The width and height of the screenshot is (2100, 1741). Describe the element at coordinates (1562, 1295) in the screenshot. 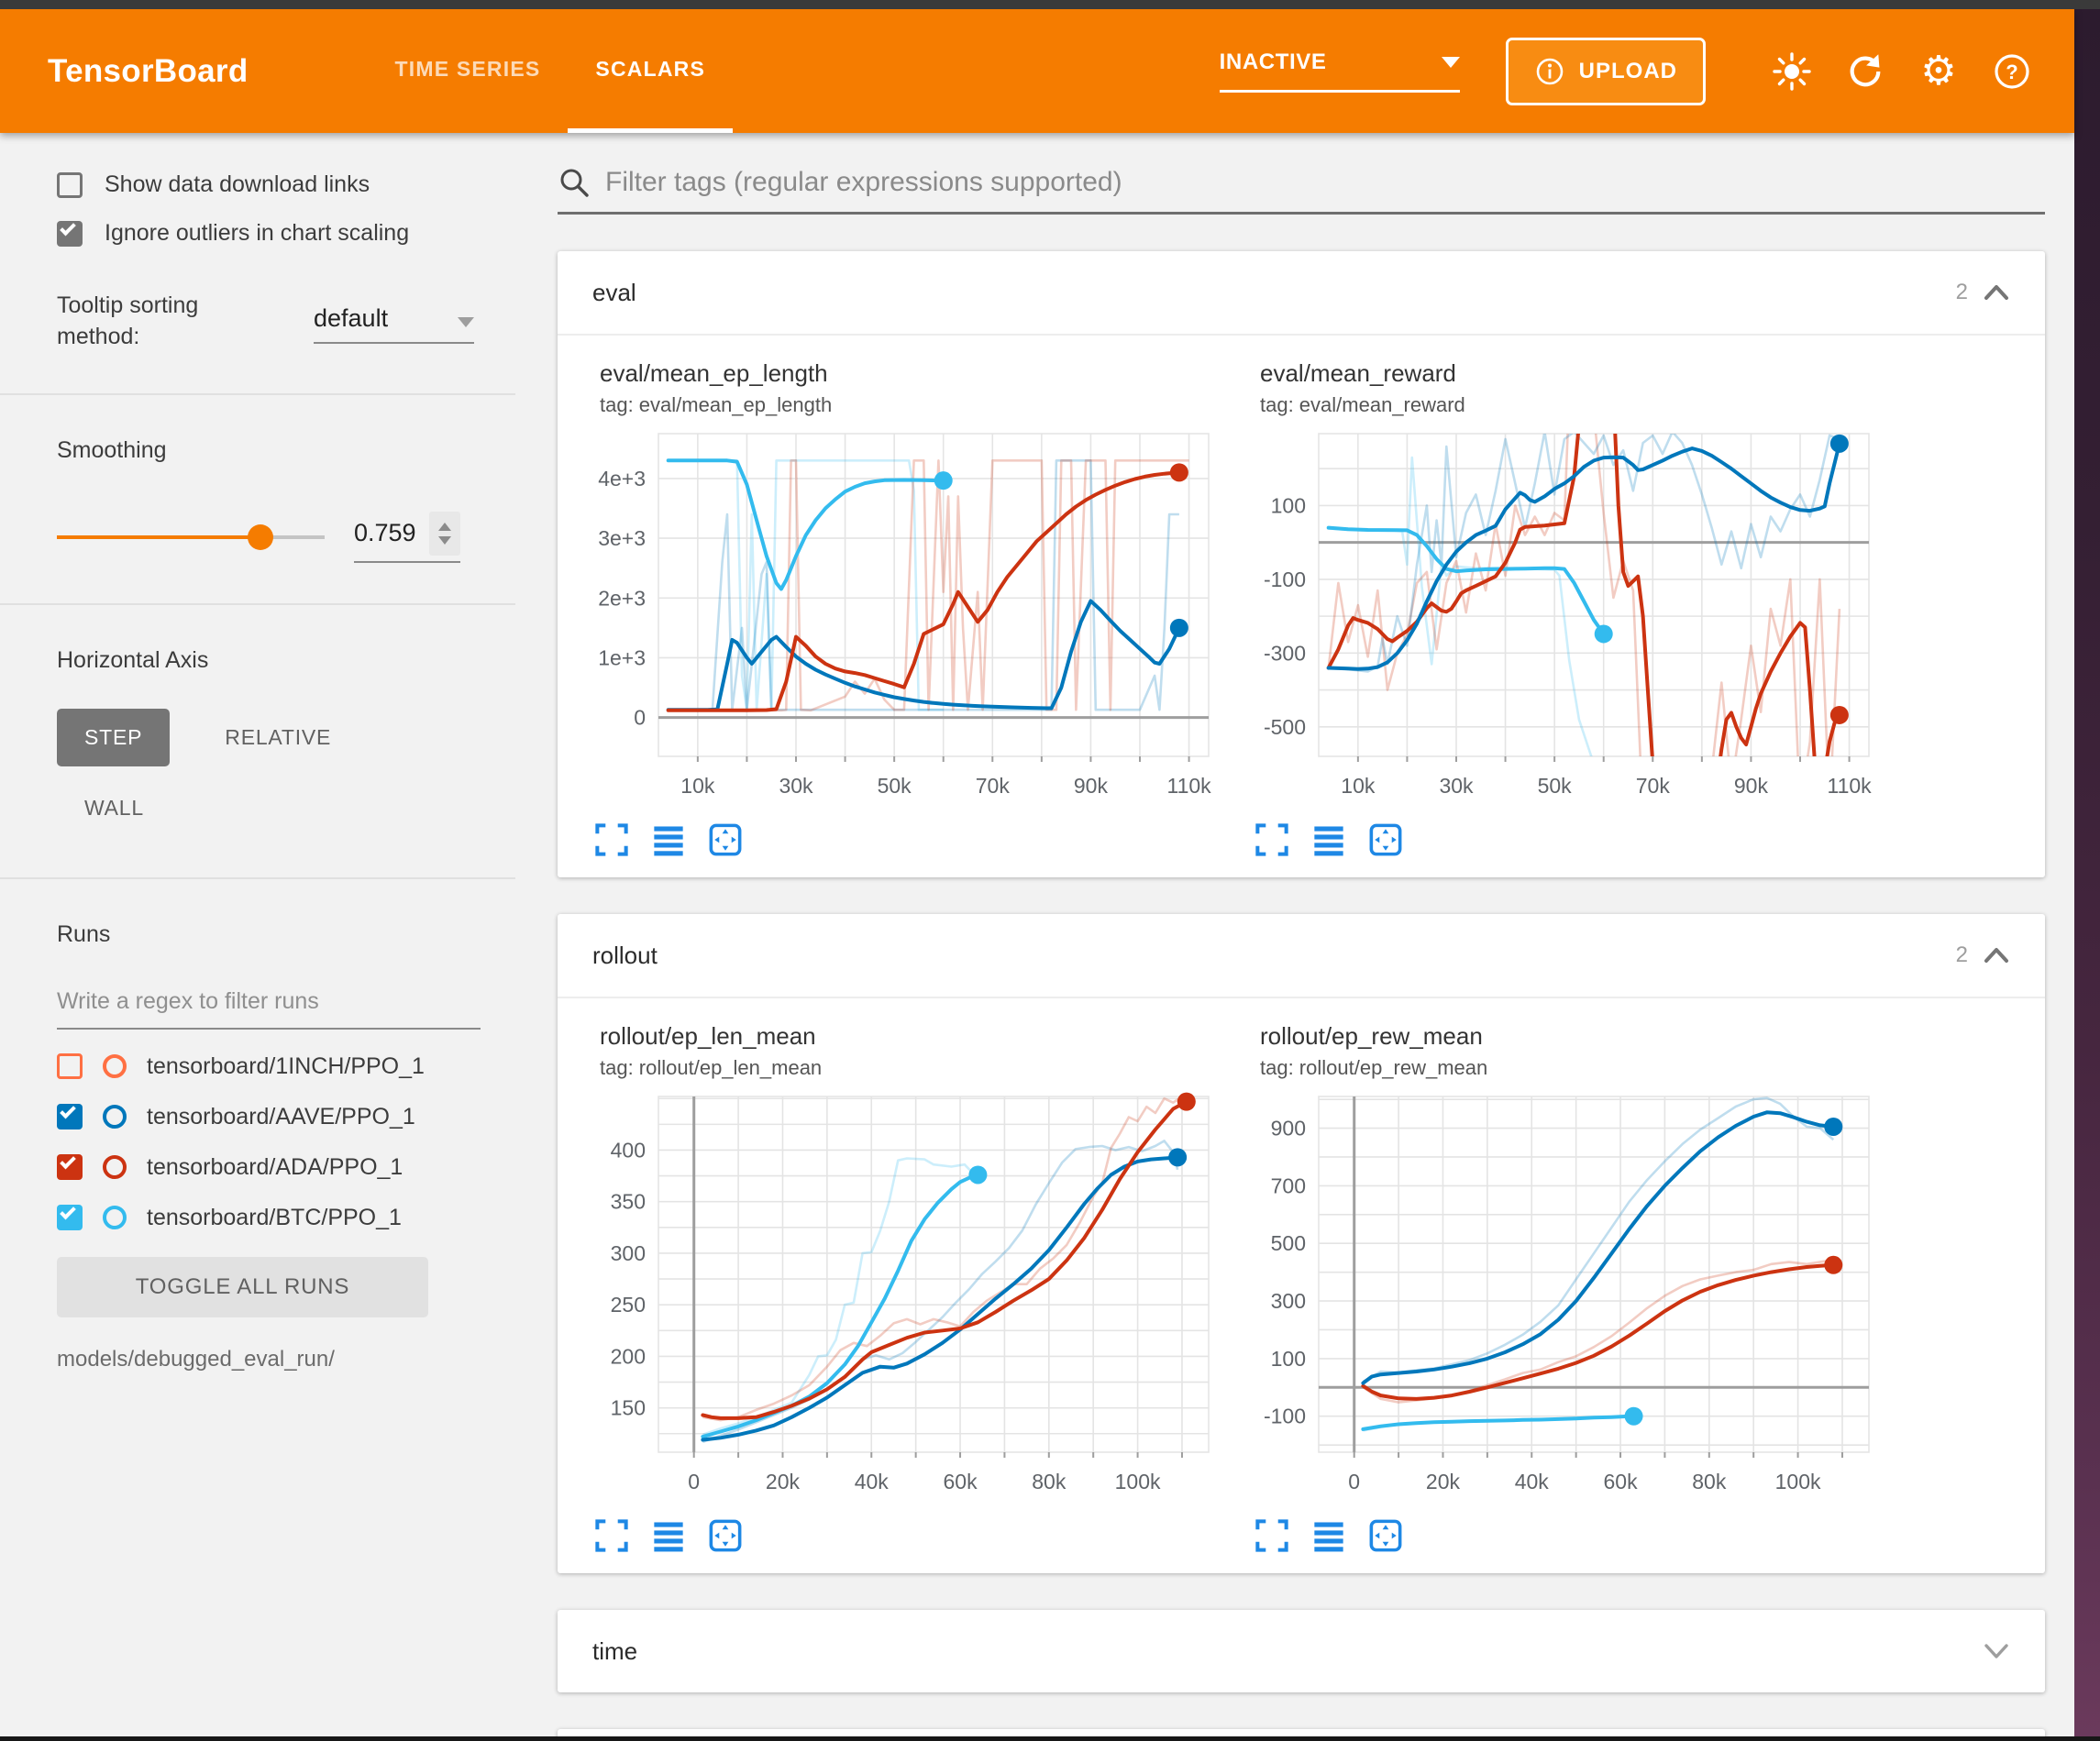

I see `line-chart-plot: -100 100 300 500 700 900 0 20k 40k 60k 80k 100k` at that location.